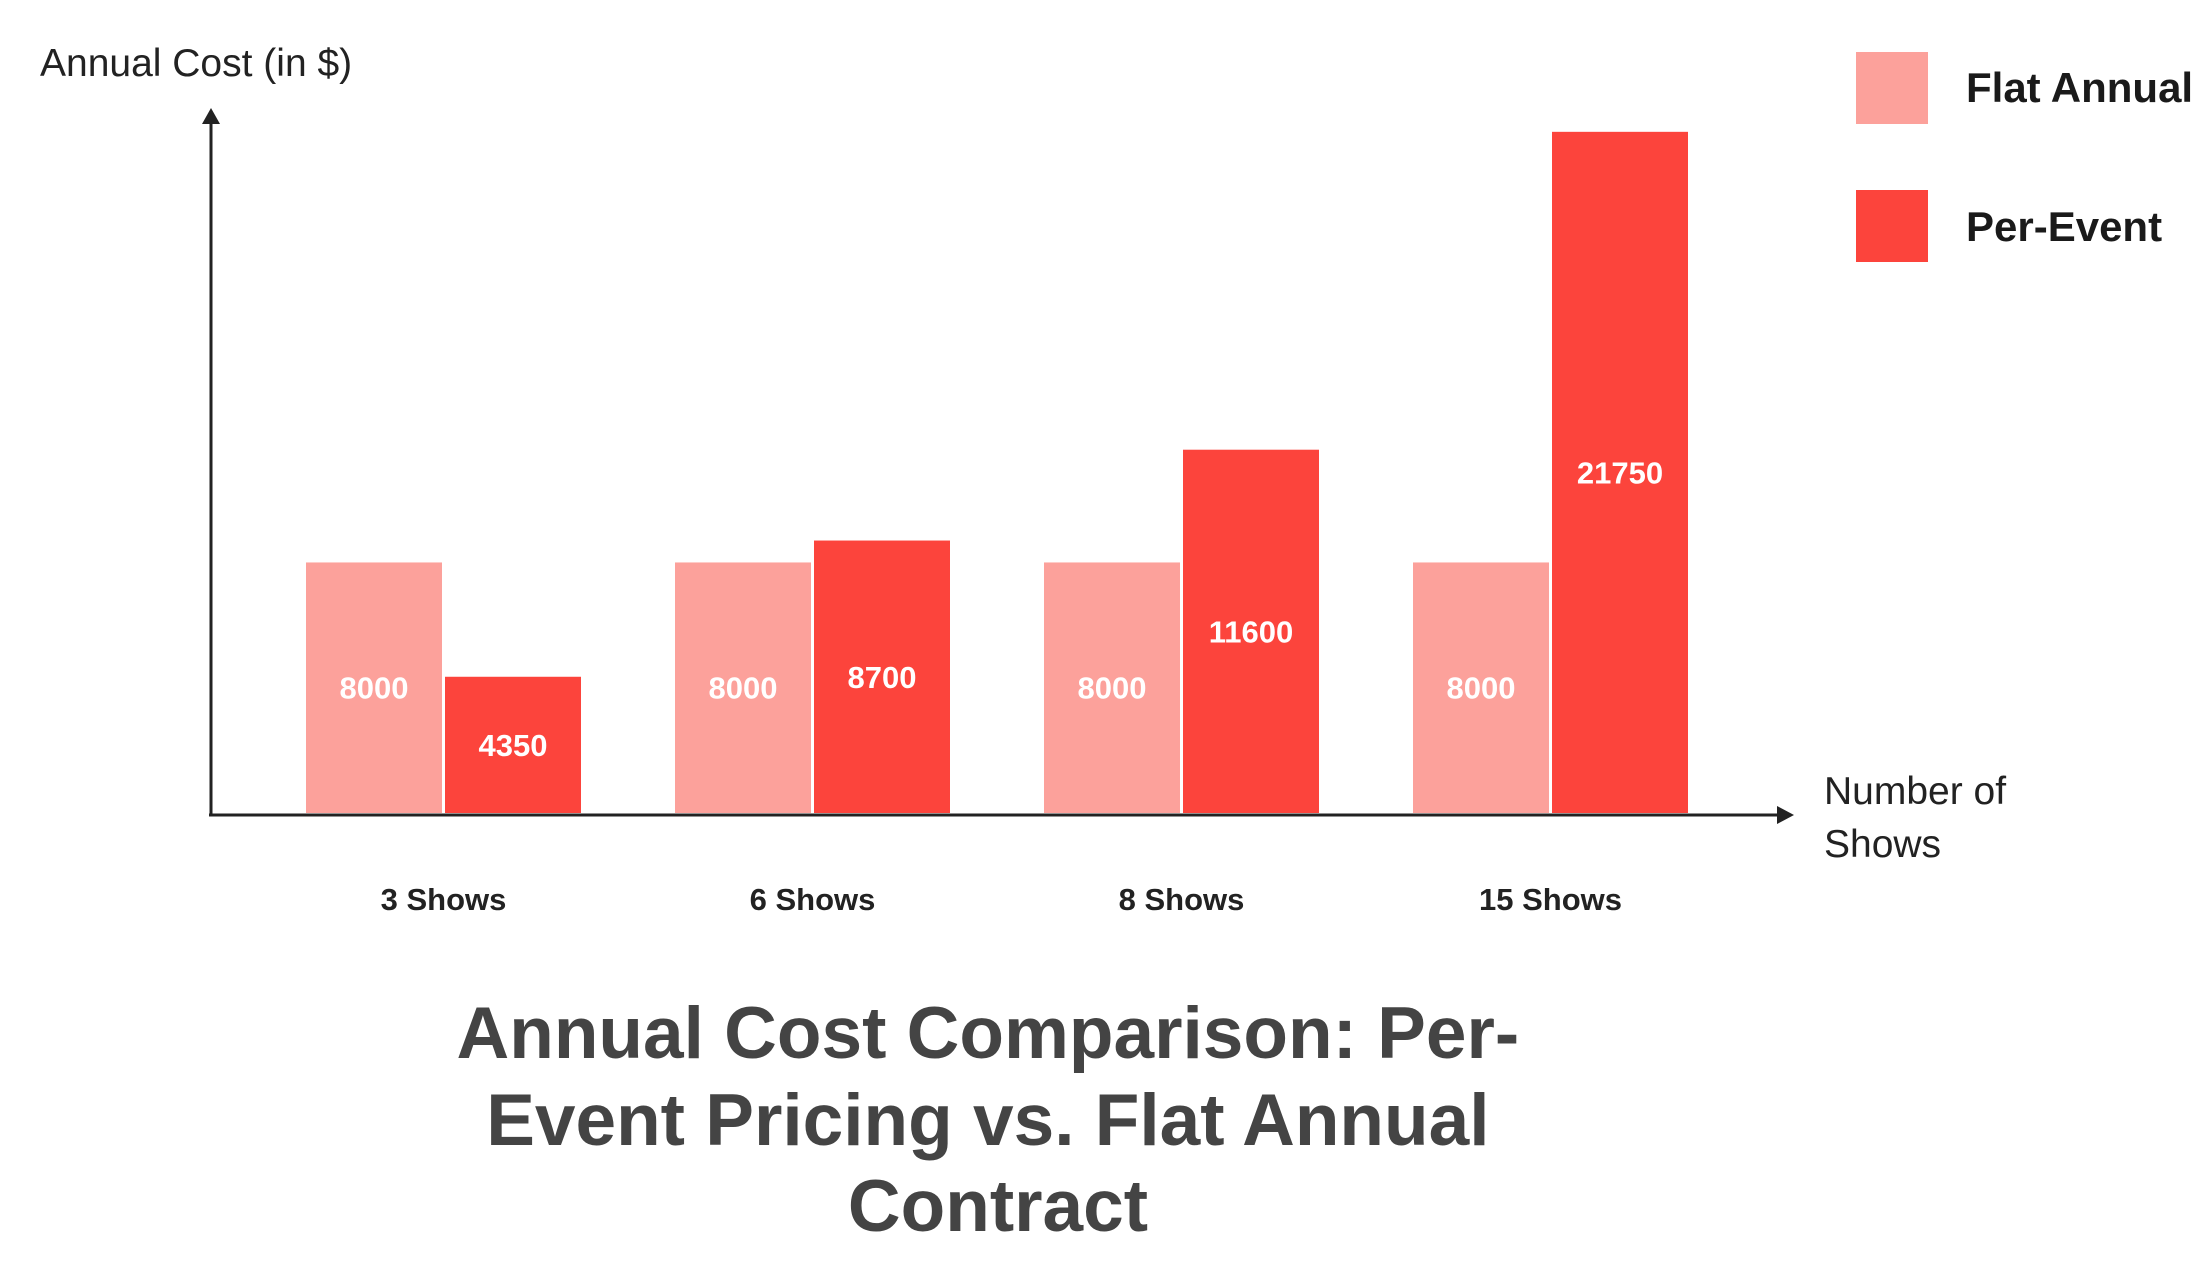  Describe the element at coordinates (2079, 87) in the screenshot. I see `legend-label-flat-annual: Flat Annual` at that location.